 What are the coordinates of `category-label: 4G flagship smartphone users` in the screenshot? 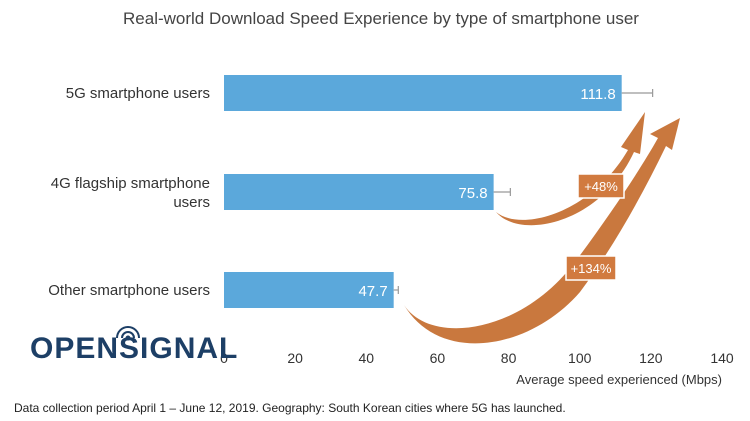 It's located at (130, 193).